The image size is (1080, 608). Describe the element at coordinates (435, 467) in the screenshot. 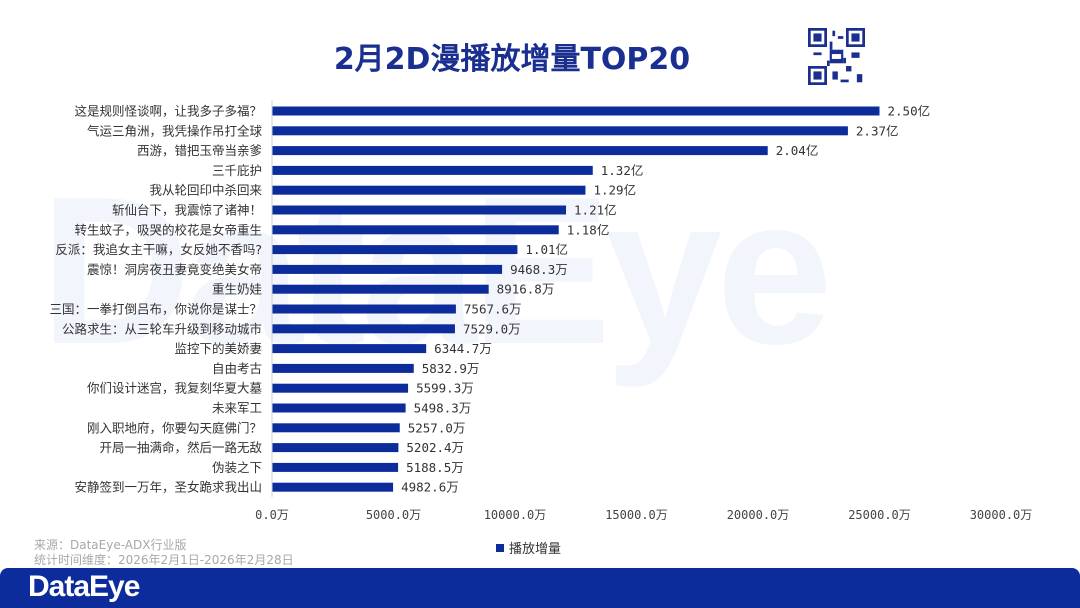

I see `data-label: 5188.5万` at that location.